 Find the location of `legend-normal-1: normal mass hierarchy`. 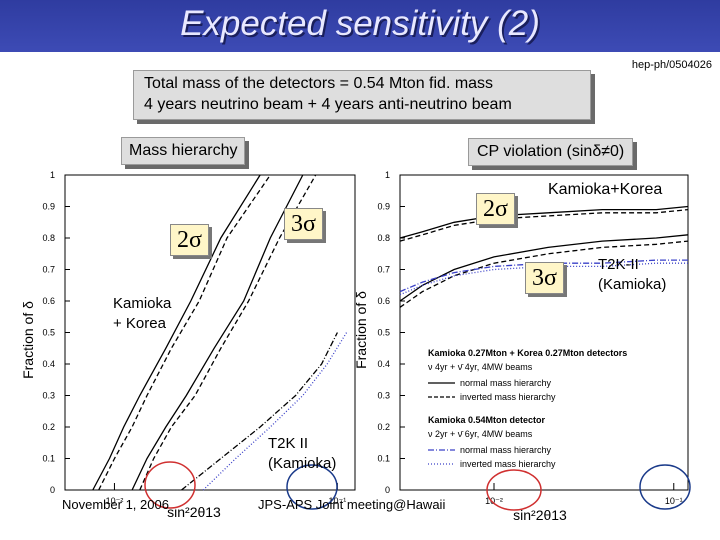

legend-normal-1: normal mass hierarchy is located at coordinates (506, 383).